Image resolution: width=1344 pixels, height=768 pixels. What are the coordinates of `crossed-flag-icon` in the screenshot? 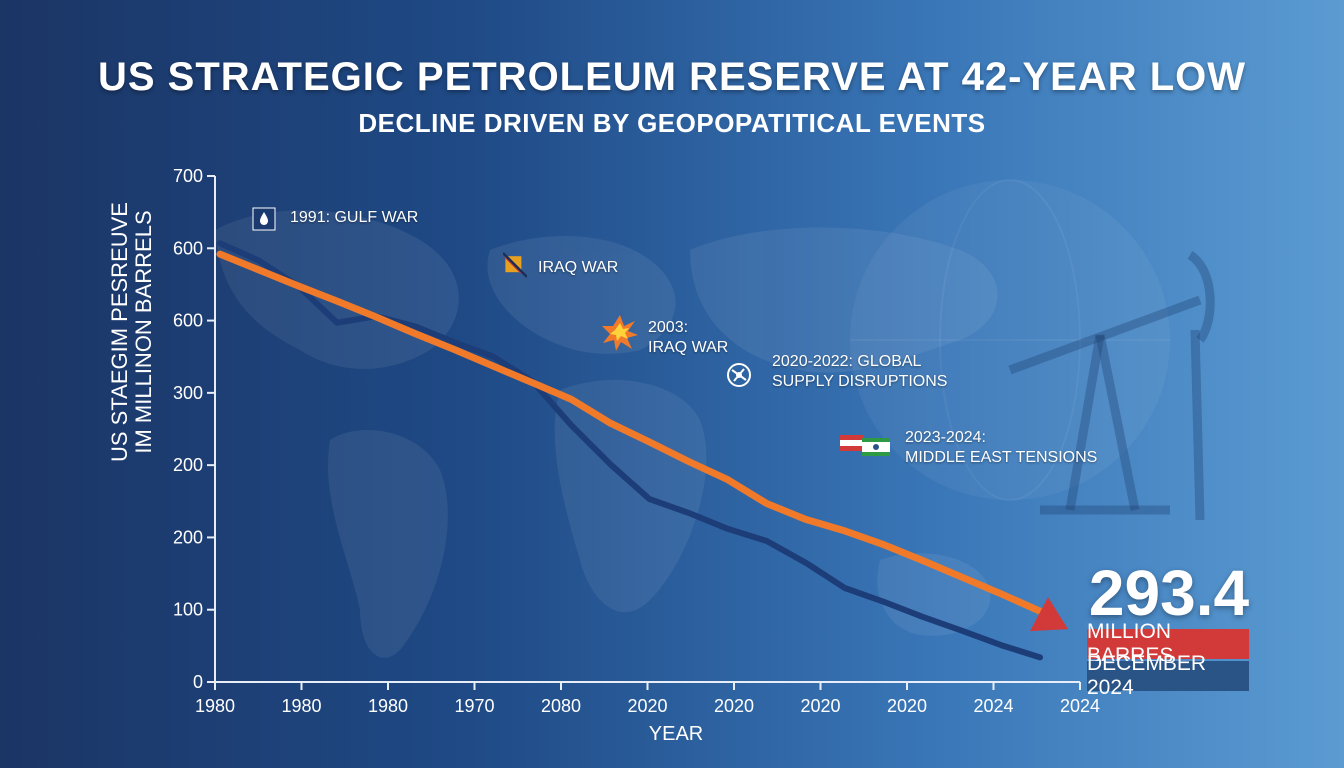 It's located at (515, 265).